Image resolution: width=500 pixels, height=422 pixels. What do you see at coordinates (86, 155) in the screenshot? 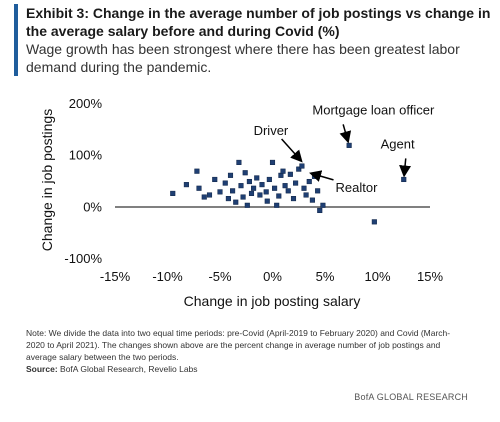
I see `y-tick-label: 100%` at bounding box center [86, 155].